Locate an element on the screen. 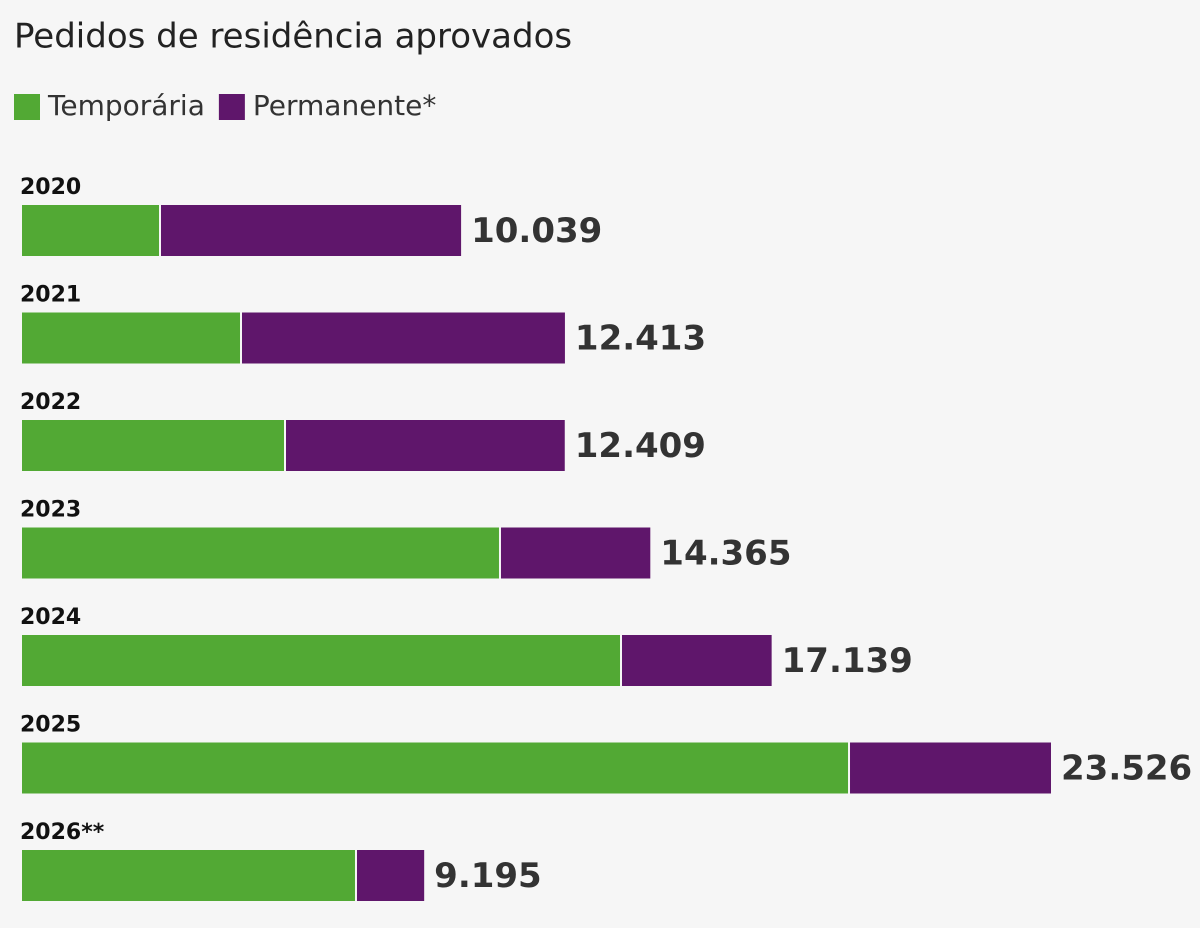 This screenshot has width=1200, height=928. category-label: 2025 is located at coordinates (50, 725).